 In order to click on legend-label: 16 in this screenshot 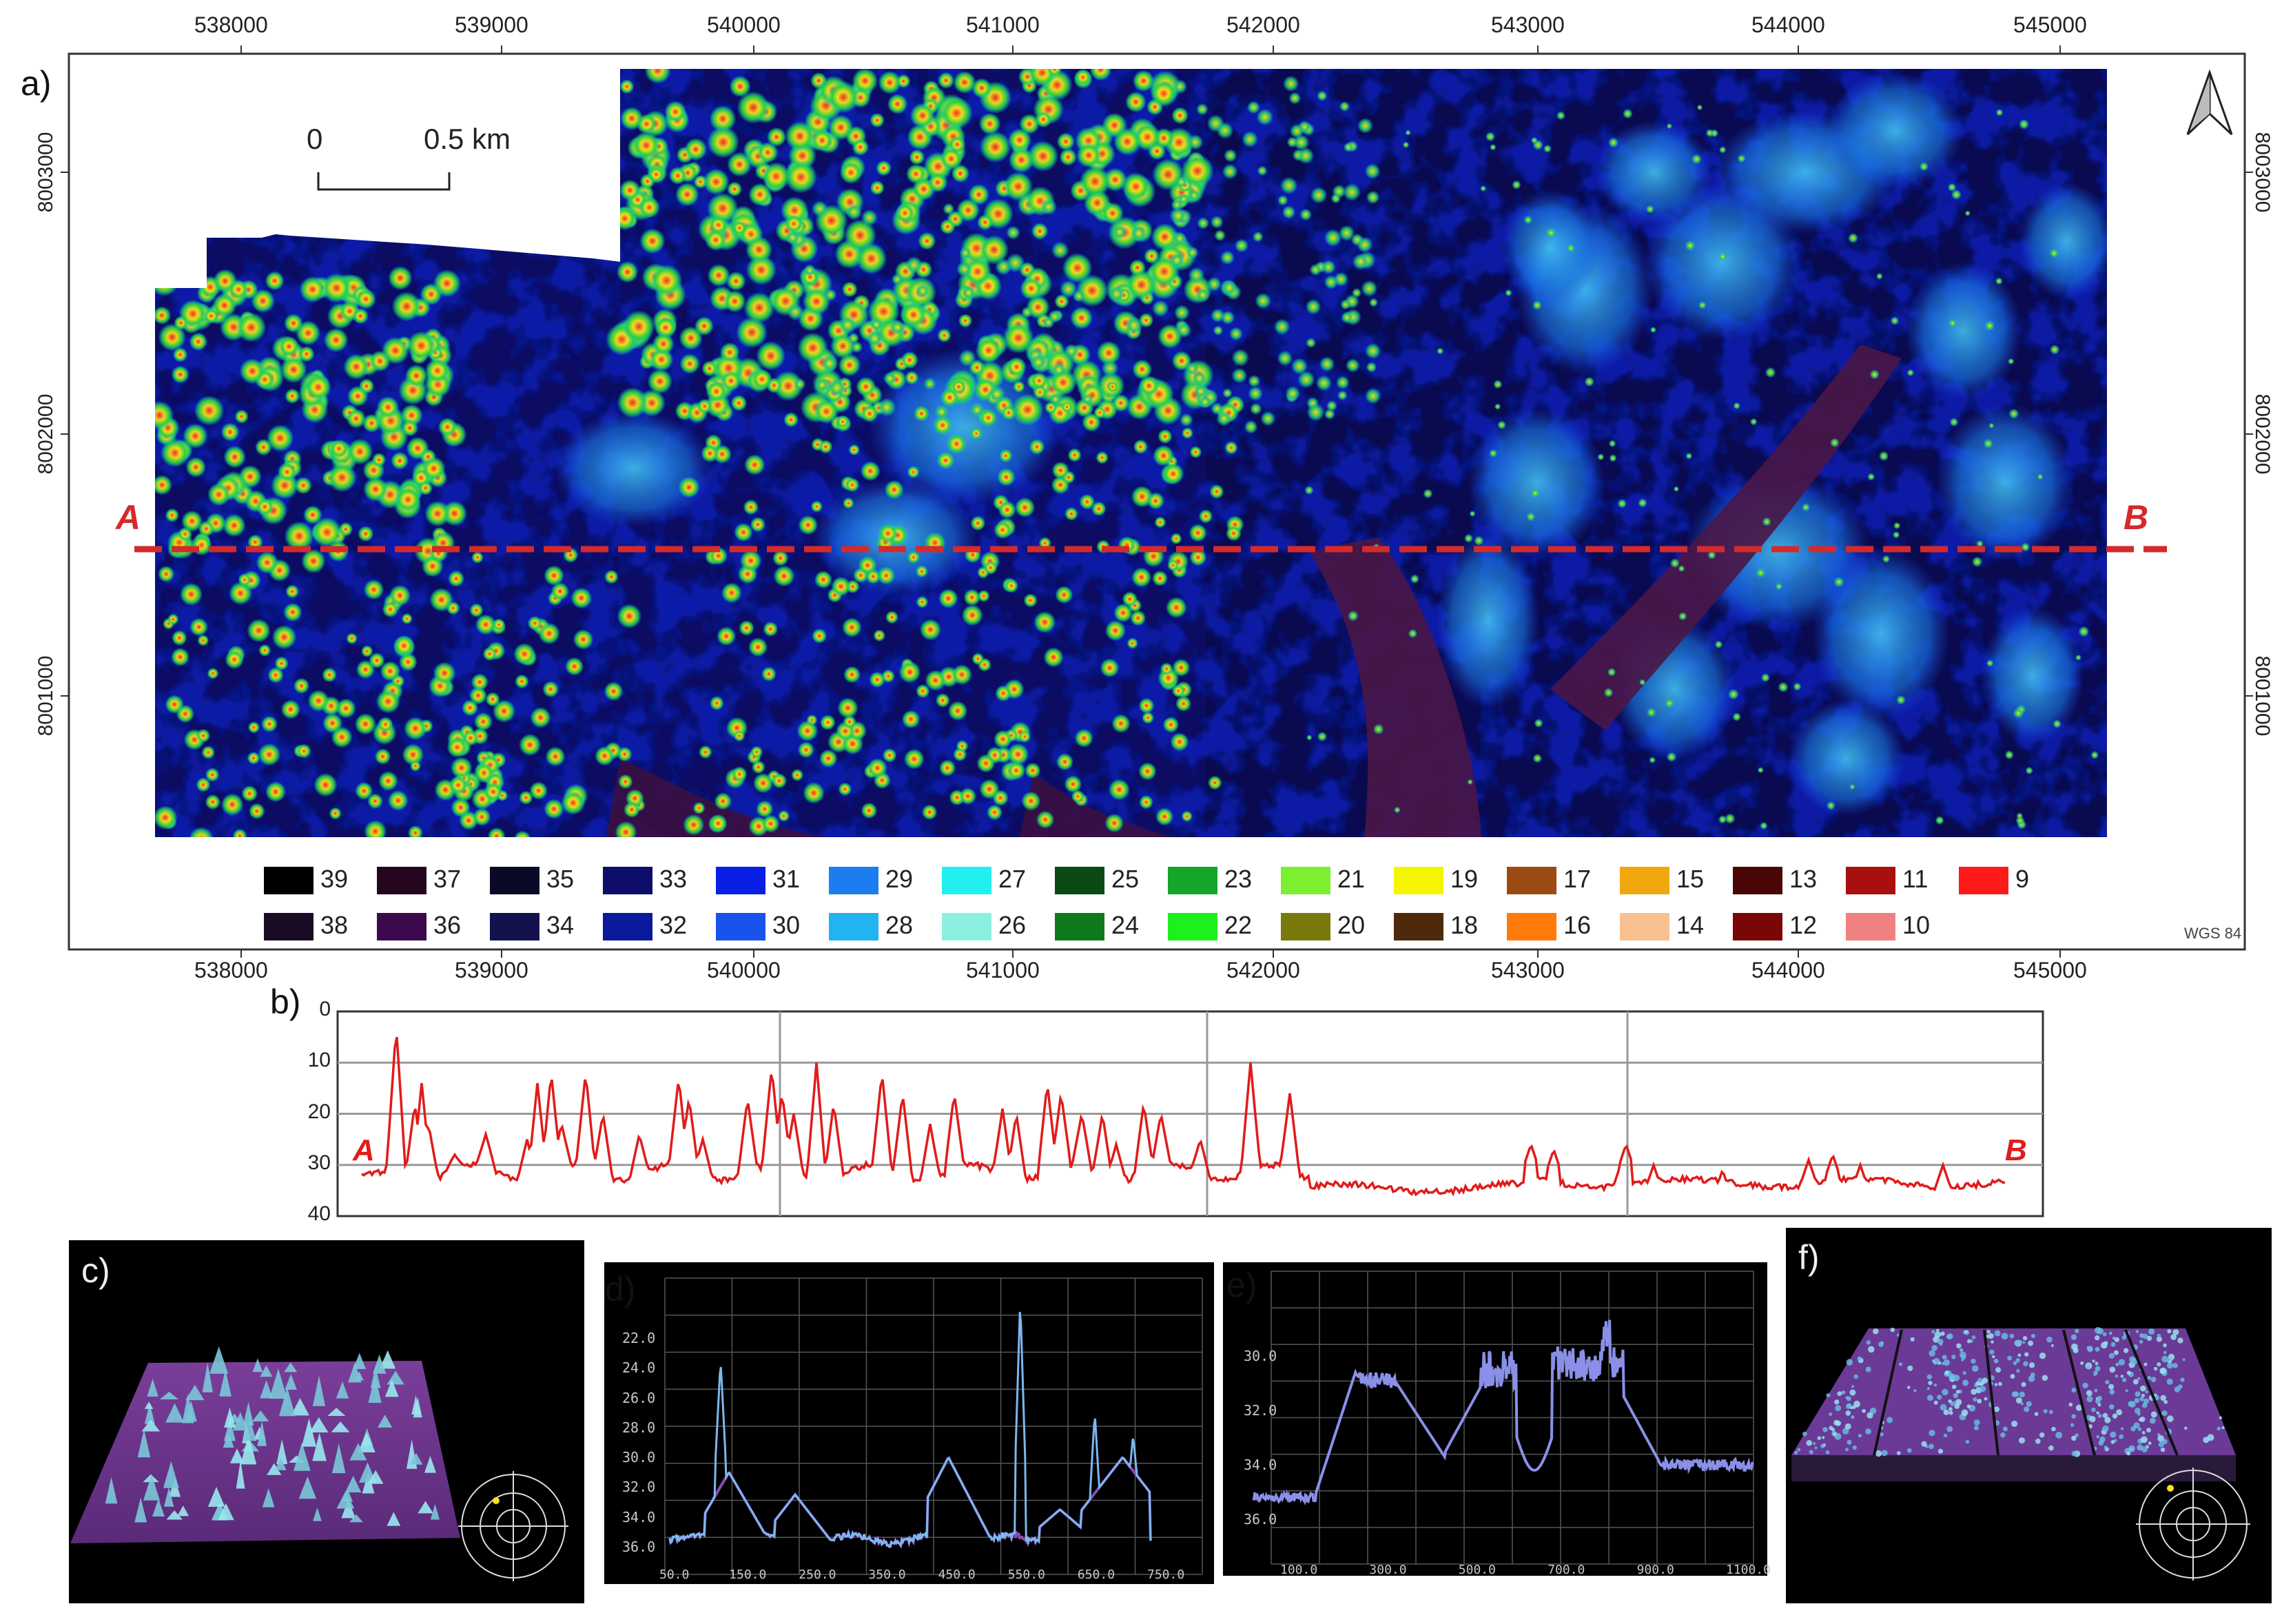, I will do `click(1578, 925)`.